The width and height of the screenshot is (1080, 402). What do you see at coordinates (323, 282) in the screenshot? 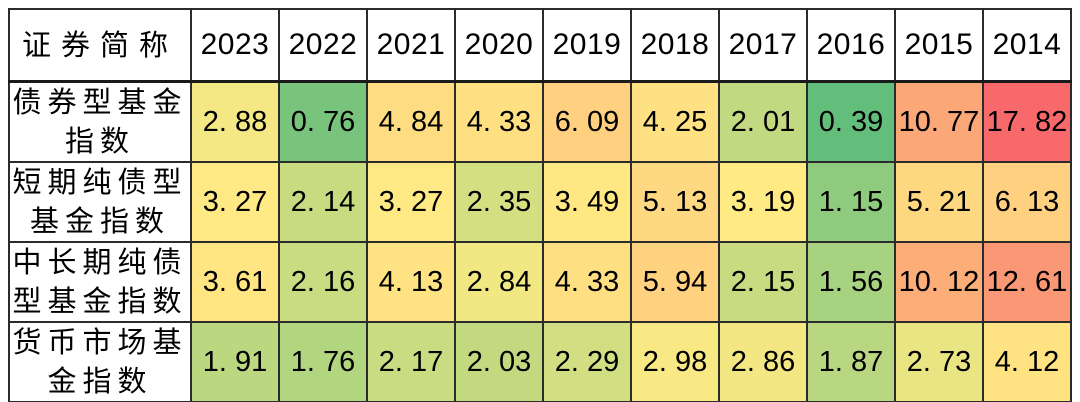
I see `value-cell: 2. 16` at bounding box center [323, 282].